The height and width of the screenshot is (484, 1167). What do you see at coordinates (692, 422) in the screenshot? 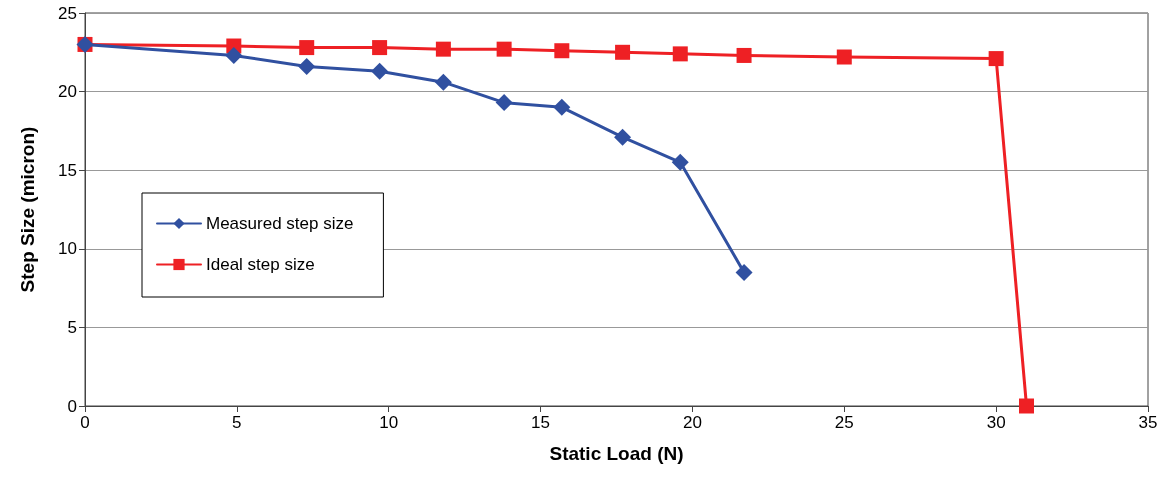
I see `x-tick-label: 20` at bounding box center [692, 422].